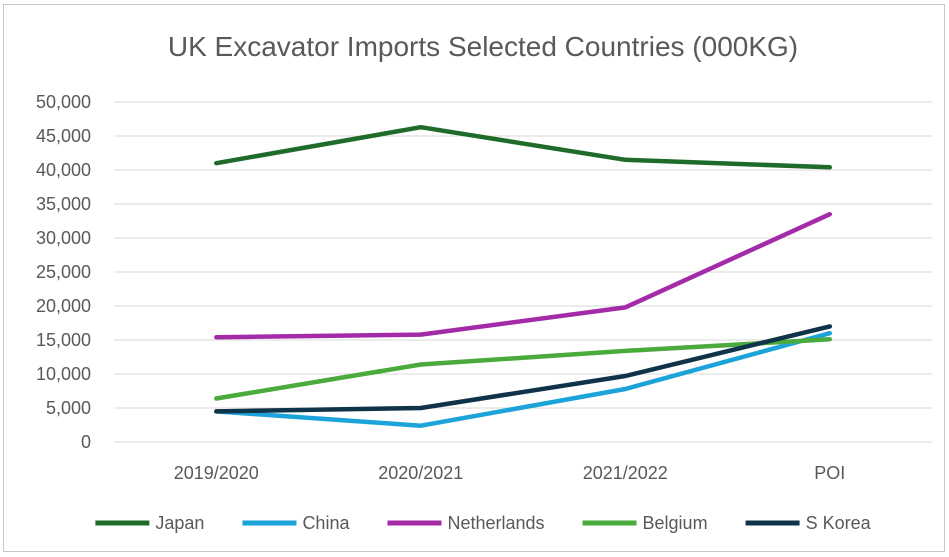 This screenshot has width=949, height=557. What do you see at coordinates (63, 204) in the screenshot?
I see `y-tick-label: 35,000` at bounding box center [63, 204].